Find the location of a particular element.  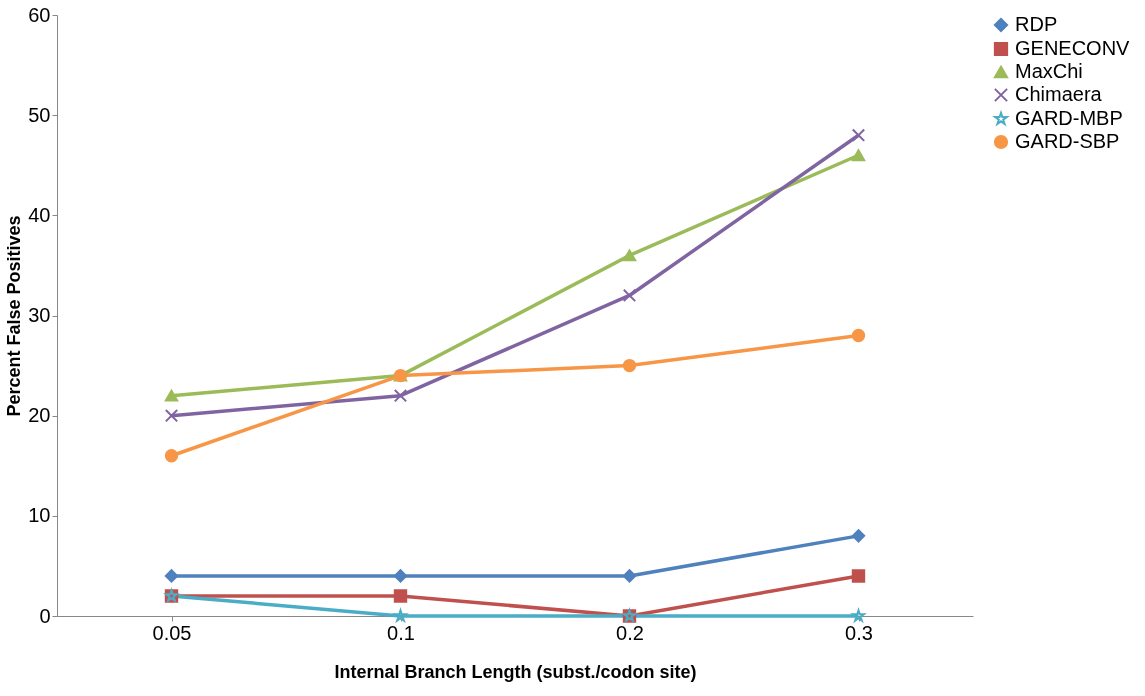

y-tick-label: 10 is located at coordinates (39, 515).